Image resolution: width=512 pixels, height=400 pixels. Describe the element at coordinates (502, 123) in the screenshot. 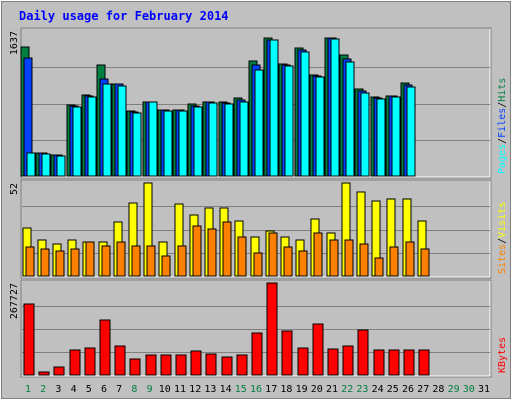

I see `legend-entry: Files` at that location.